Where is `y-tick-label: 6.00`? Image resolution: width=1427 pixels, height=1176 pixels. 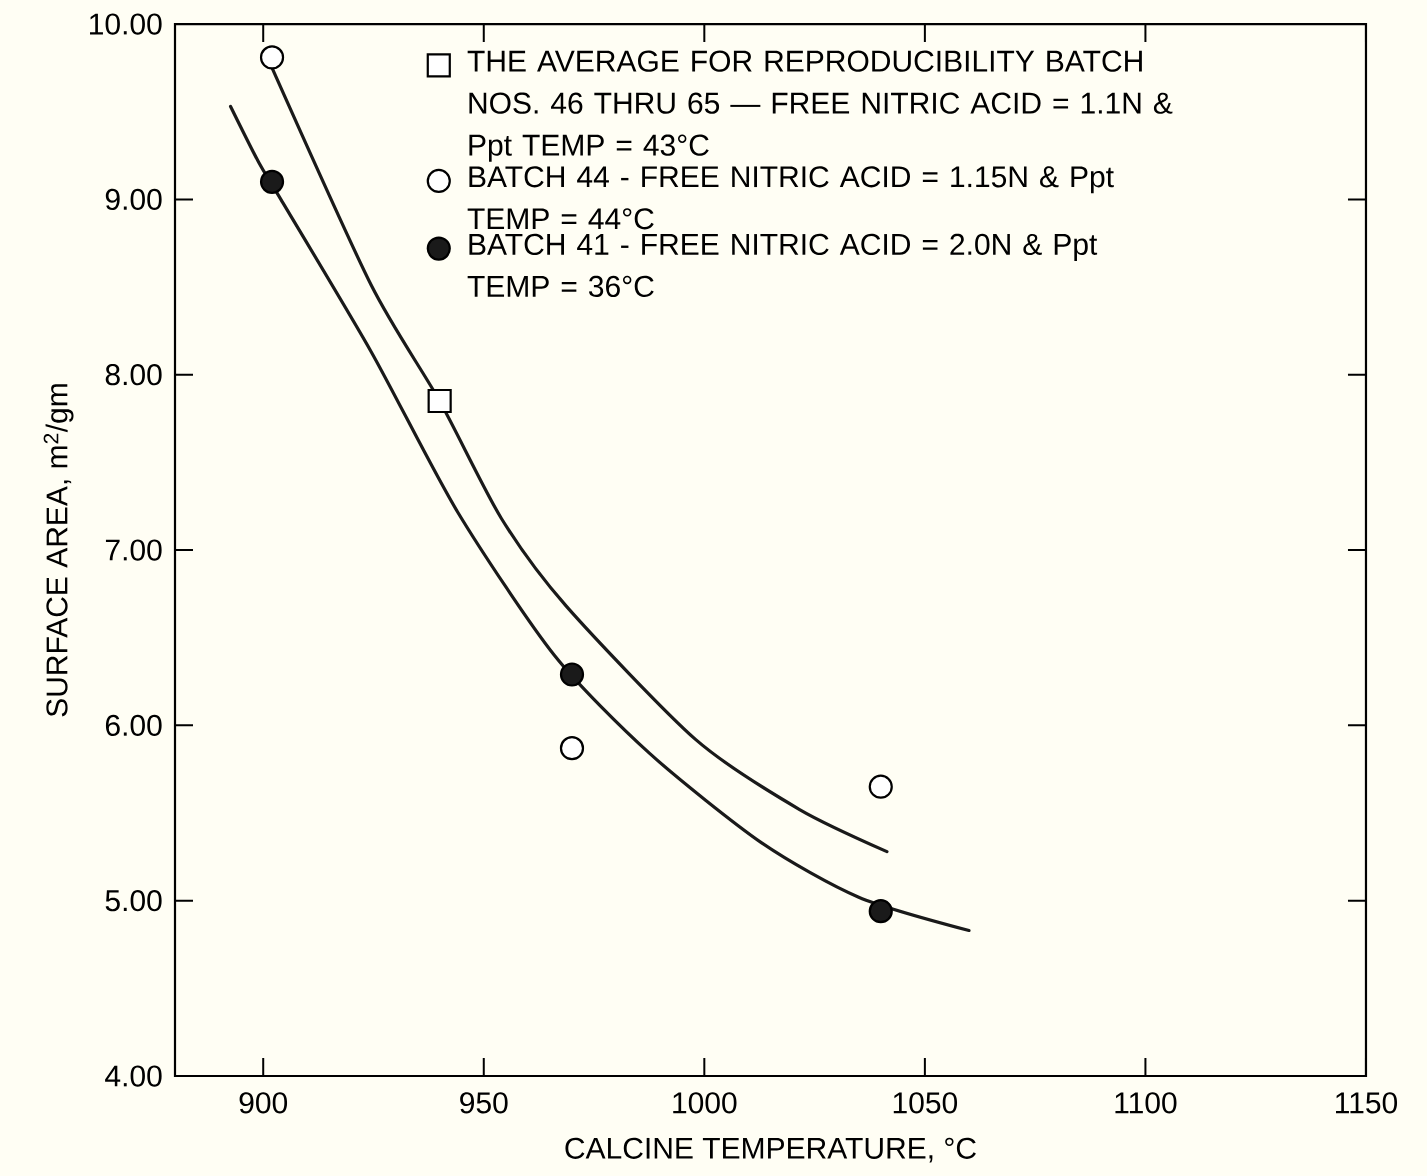
y-tick-label: 6.00 is located at coordinates (133, 725).